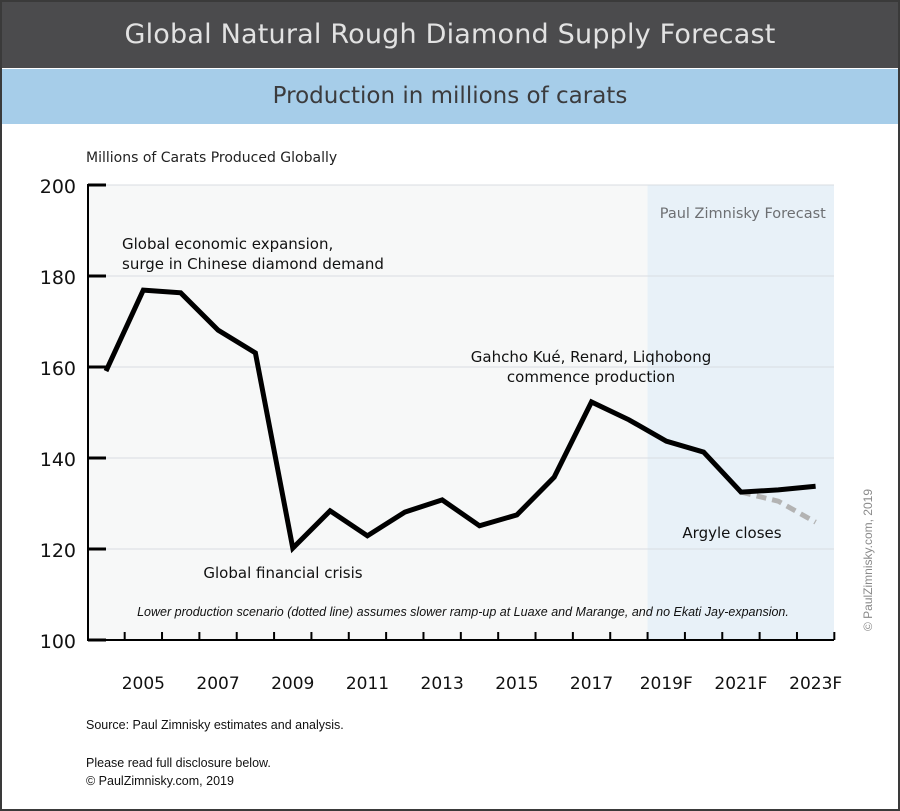  I want to click on annotation-gahcho: Gahcho Kué, Renard, Liqhobong, so click(591, 357).